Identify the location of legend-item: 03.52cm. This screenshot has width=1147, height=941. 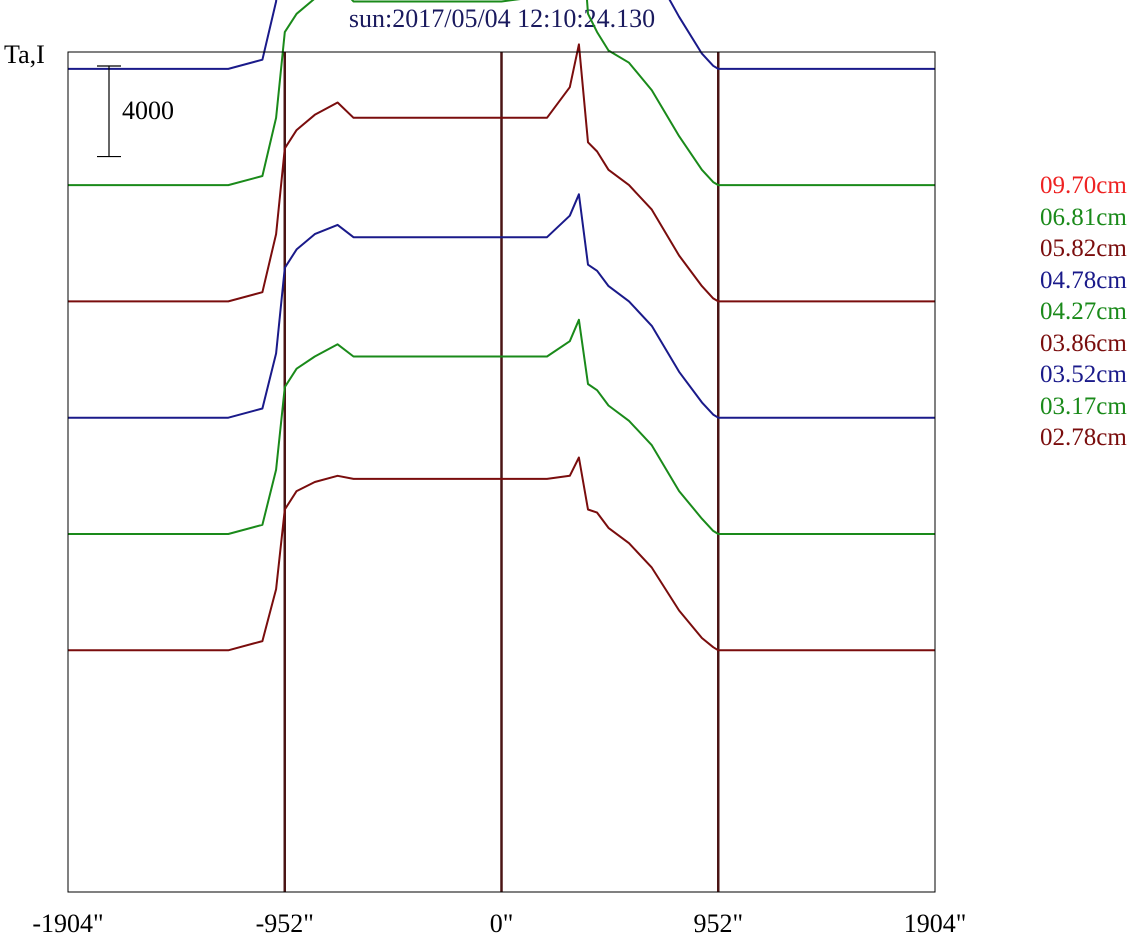
(1083, 374).